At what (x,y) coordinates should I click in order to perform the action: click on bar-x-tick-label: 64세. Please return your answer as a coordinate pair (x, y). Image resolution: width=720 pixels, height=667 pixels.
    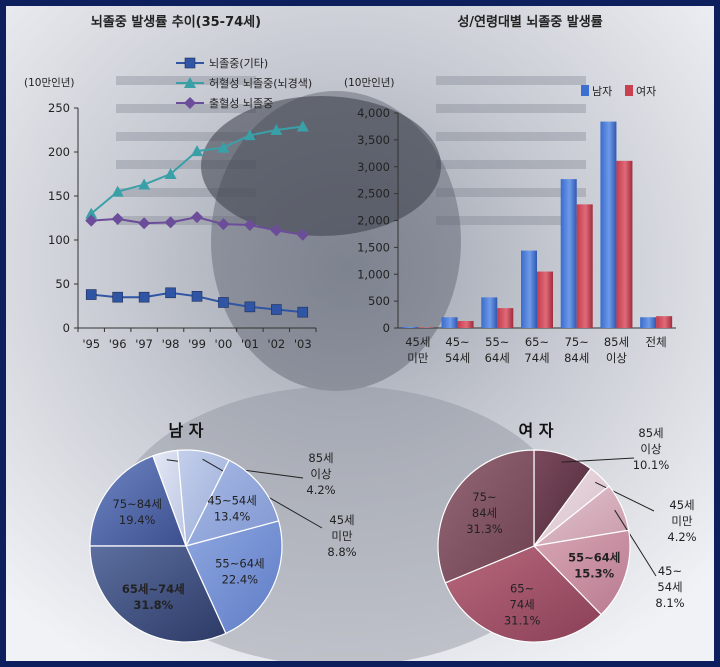
    Looking at the image, I should click on (497, 358).